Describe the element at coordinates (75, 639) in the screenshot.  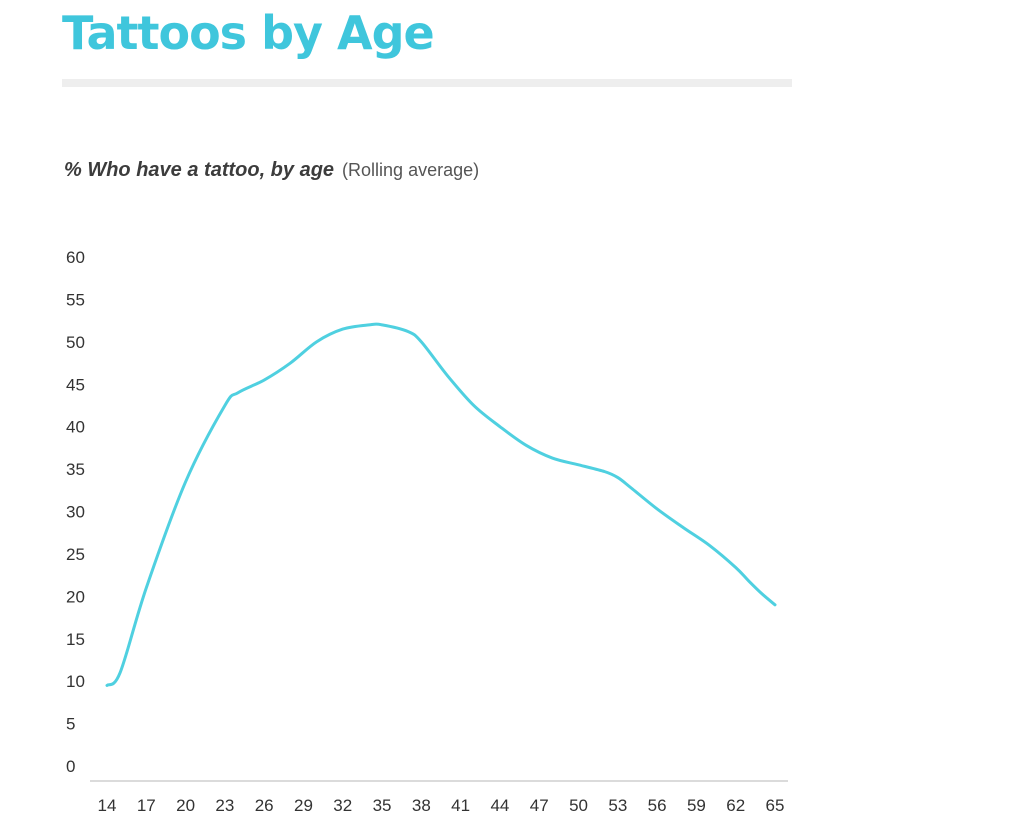
I see `y-tick-label: 15` at that location.